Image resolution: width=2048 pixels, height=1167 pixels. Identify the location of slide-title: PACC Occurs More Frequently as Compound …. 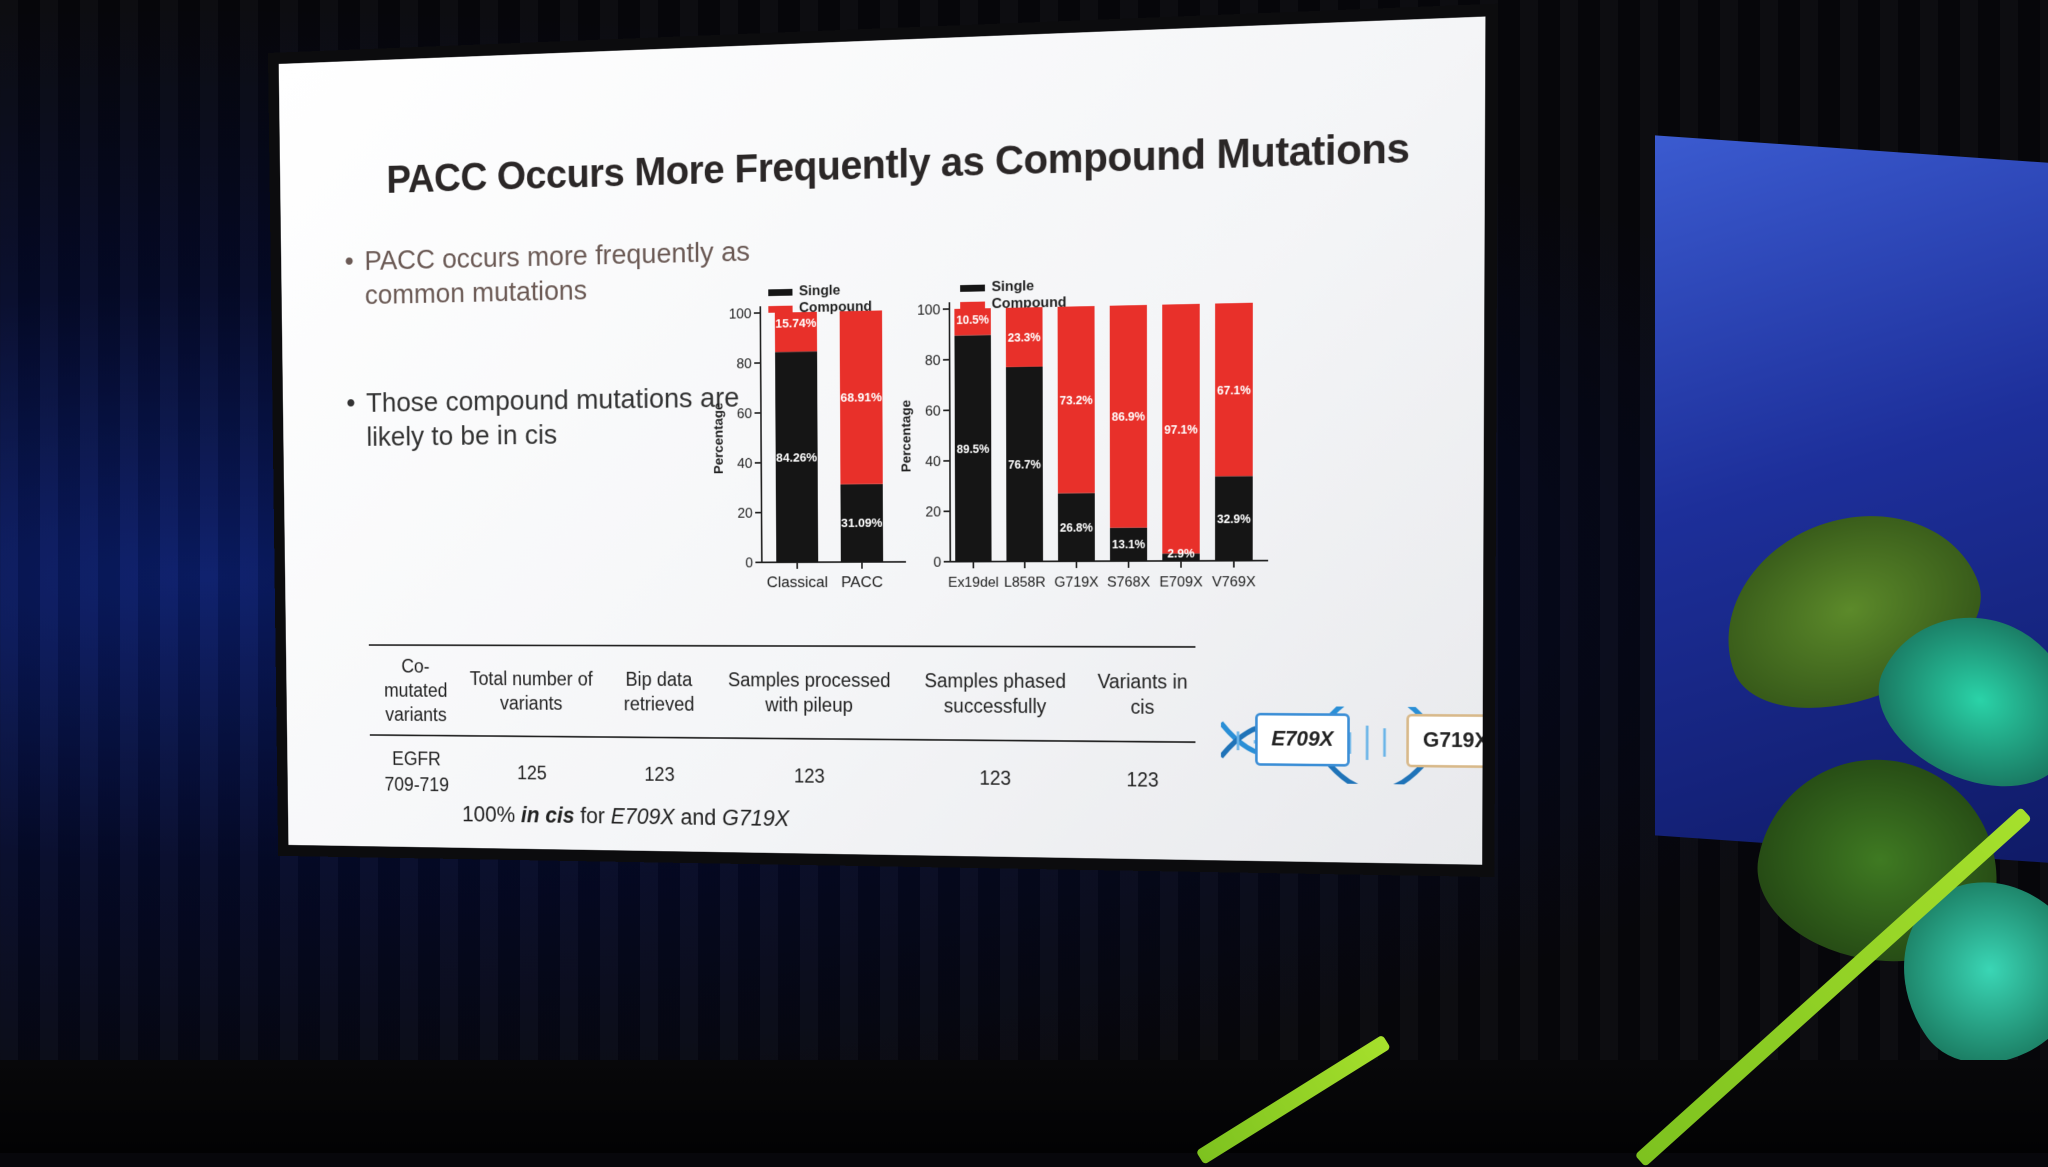
(897, 164).